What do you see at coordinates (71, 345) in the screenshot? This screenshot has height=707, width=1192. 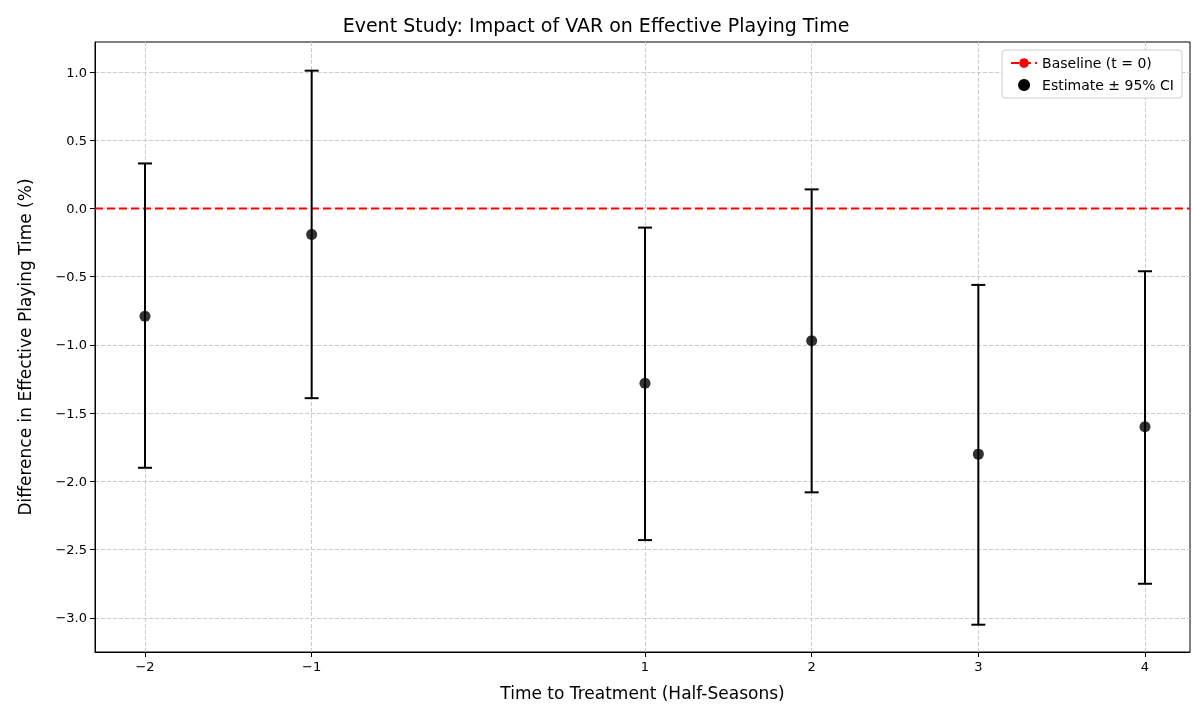 I see `y-tick-label: −1.0` at bounding box center [71, 345].